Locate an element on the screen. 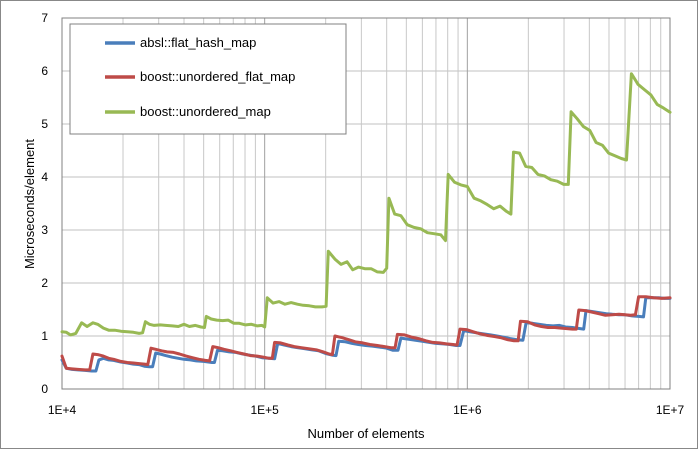  y-tick-label: 7 is located at coordinates (44, 18).